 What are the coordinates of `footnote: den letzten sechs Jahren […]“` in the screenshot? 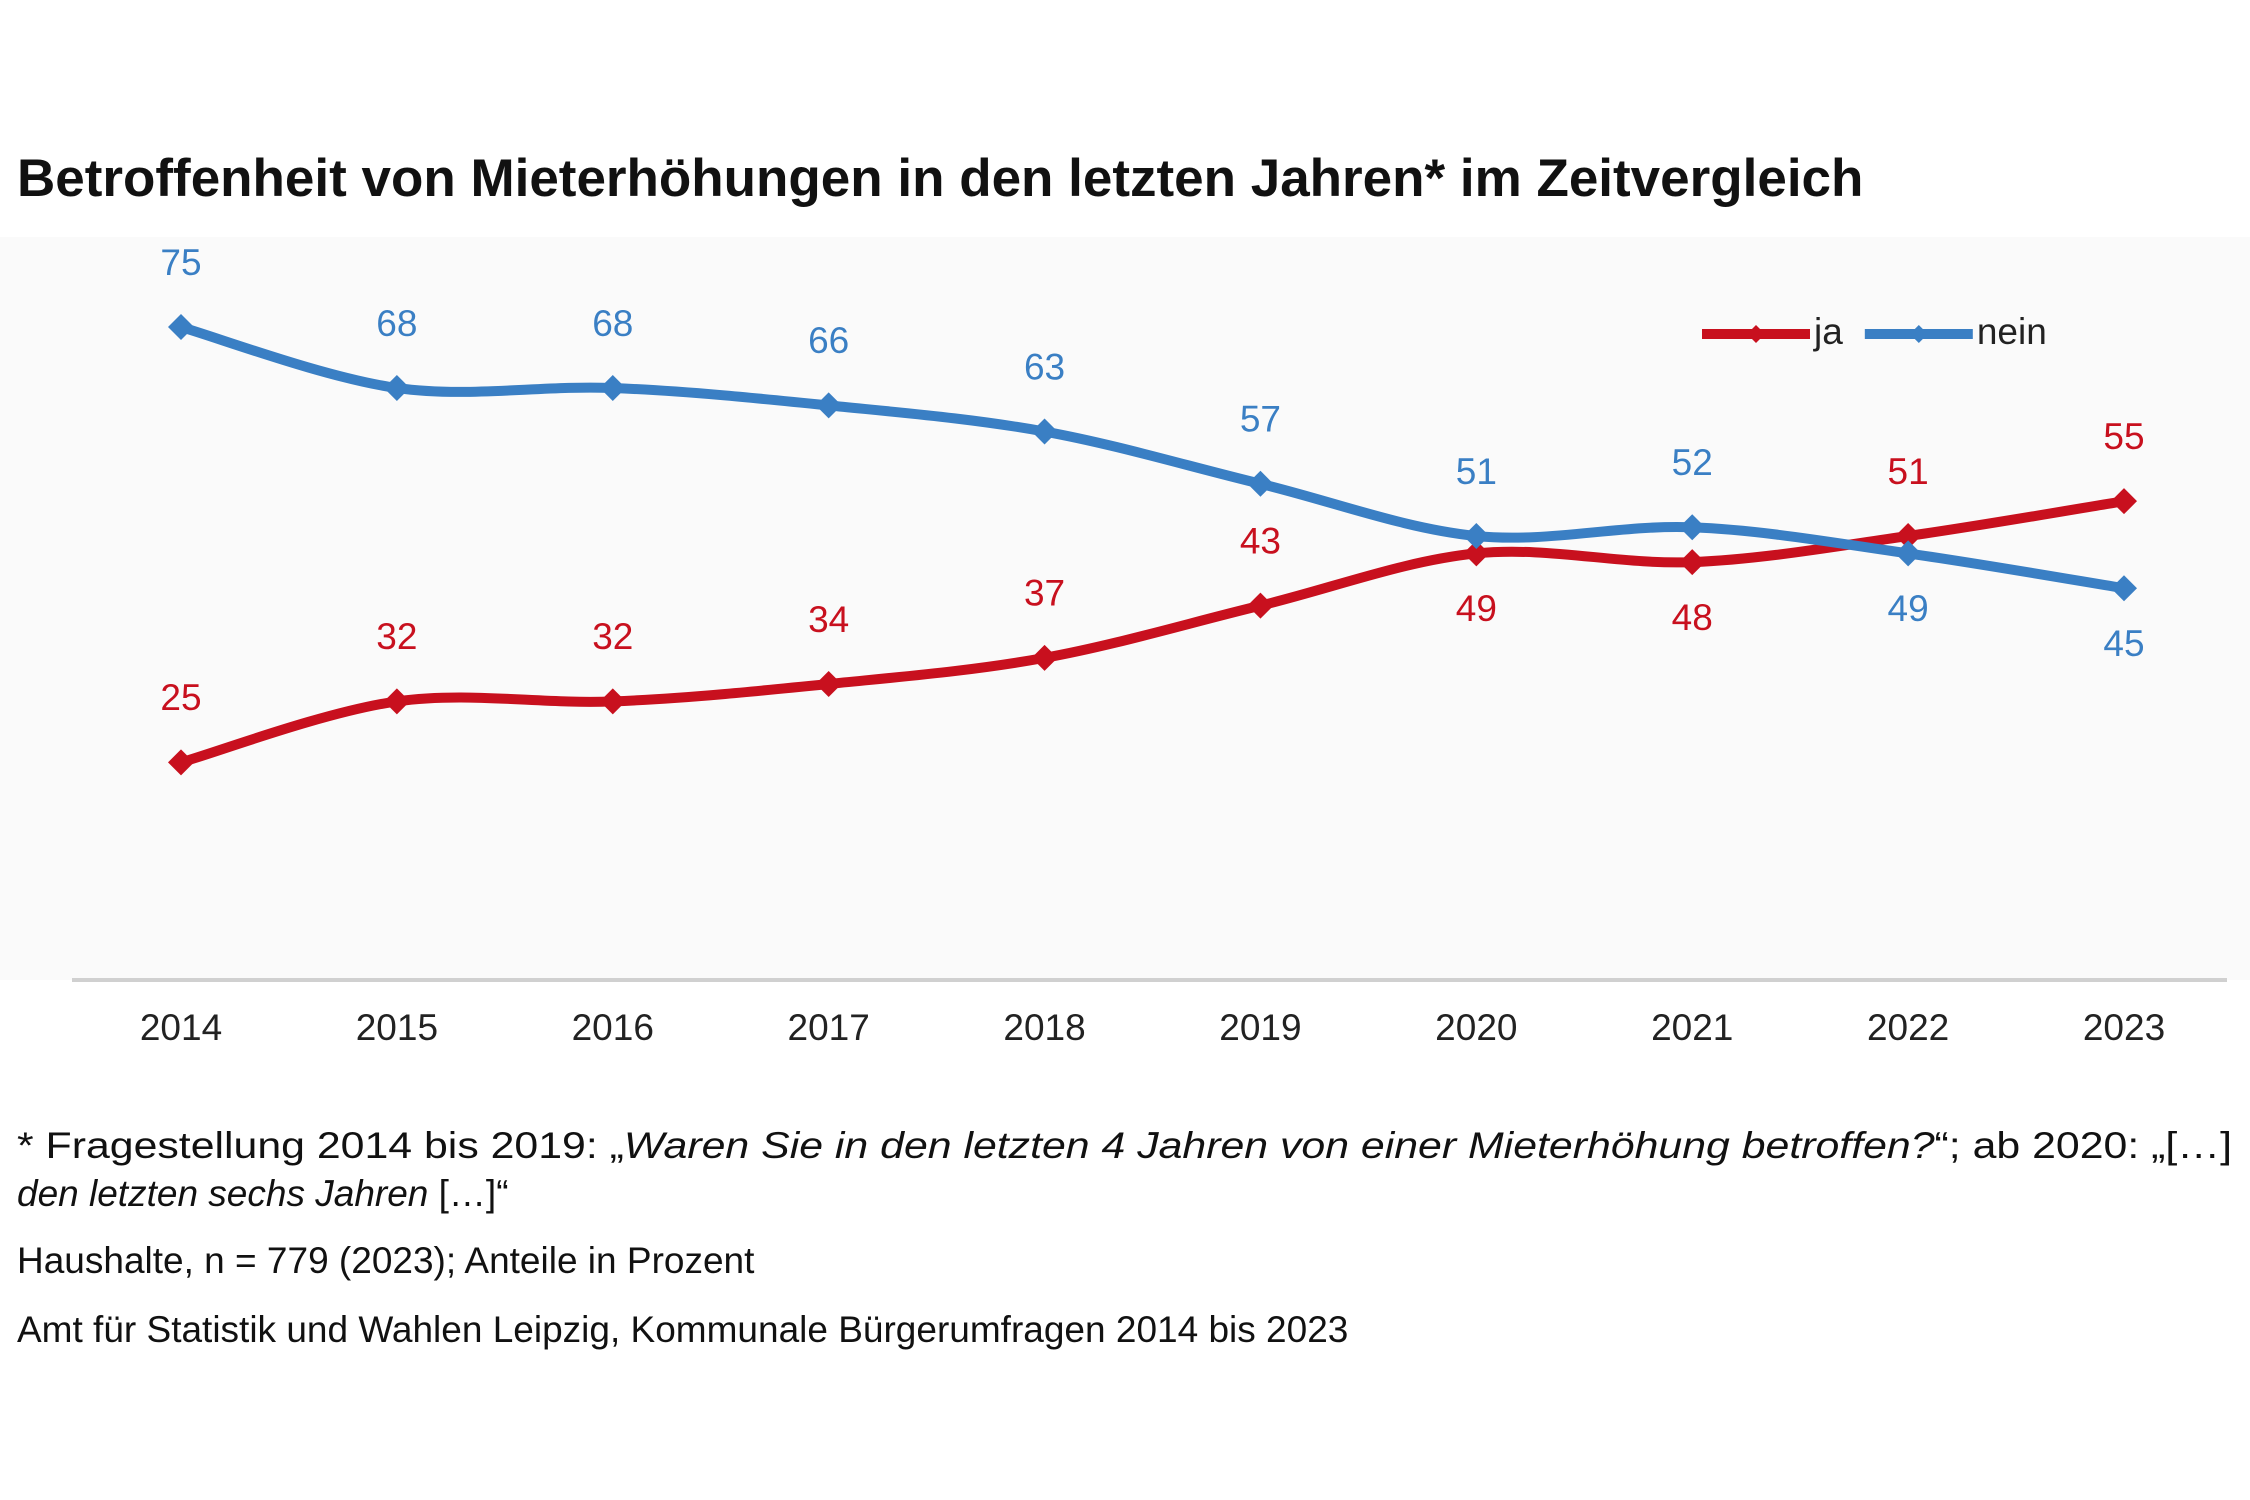 It's located at (263, 1193).